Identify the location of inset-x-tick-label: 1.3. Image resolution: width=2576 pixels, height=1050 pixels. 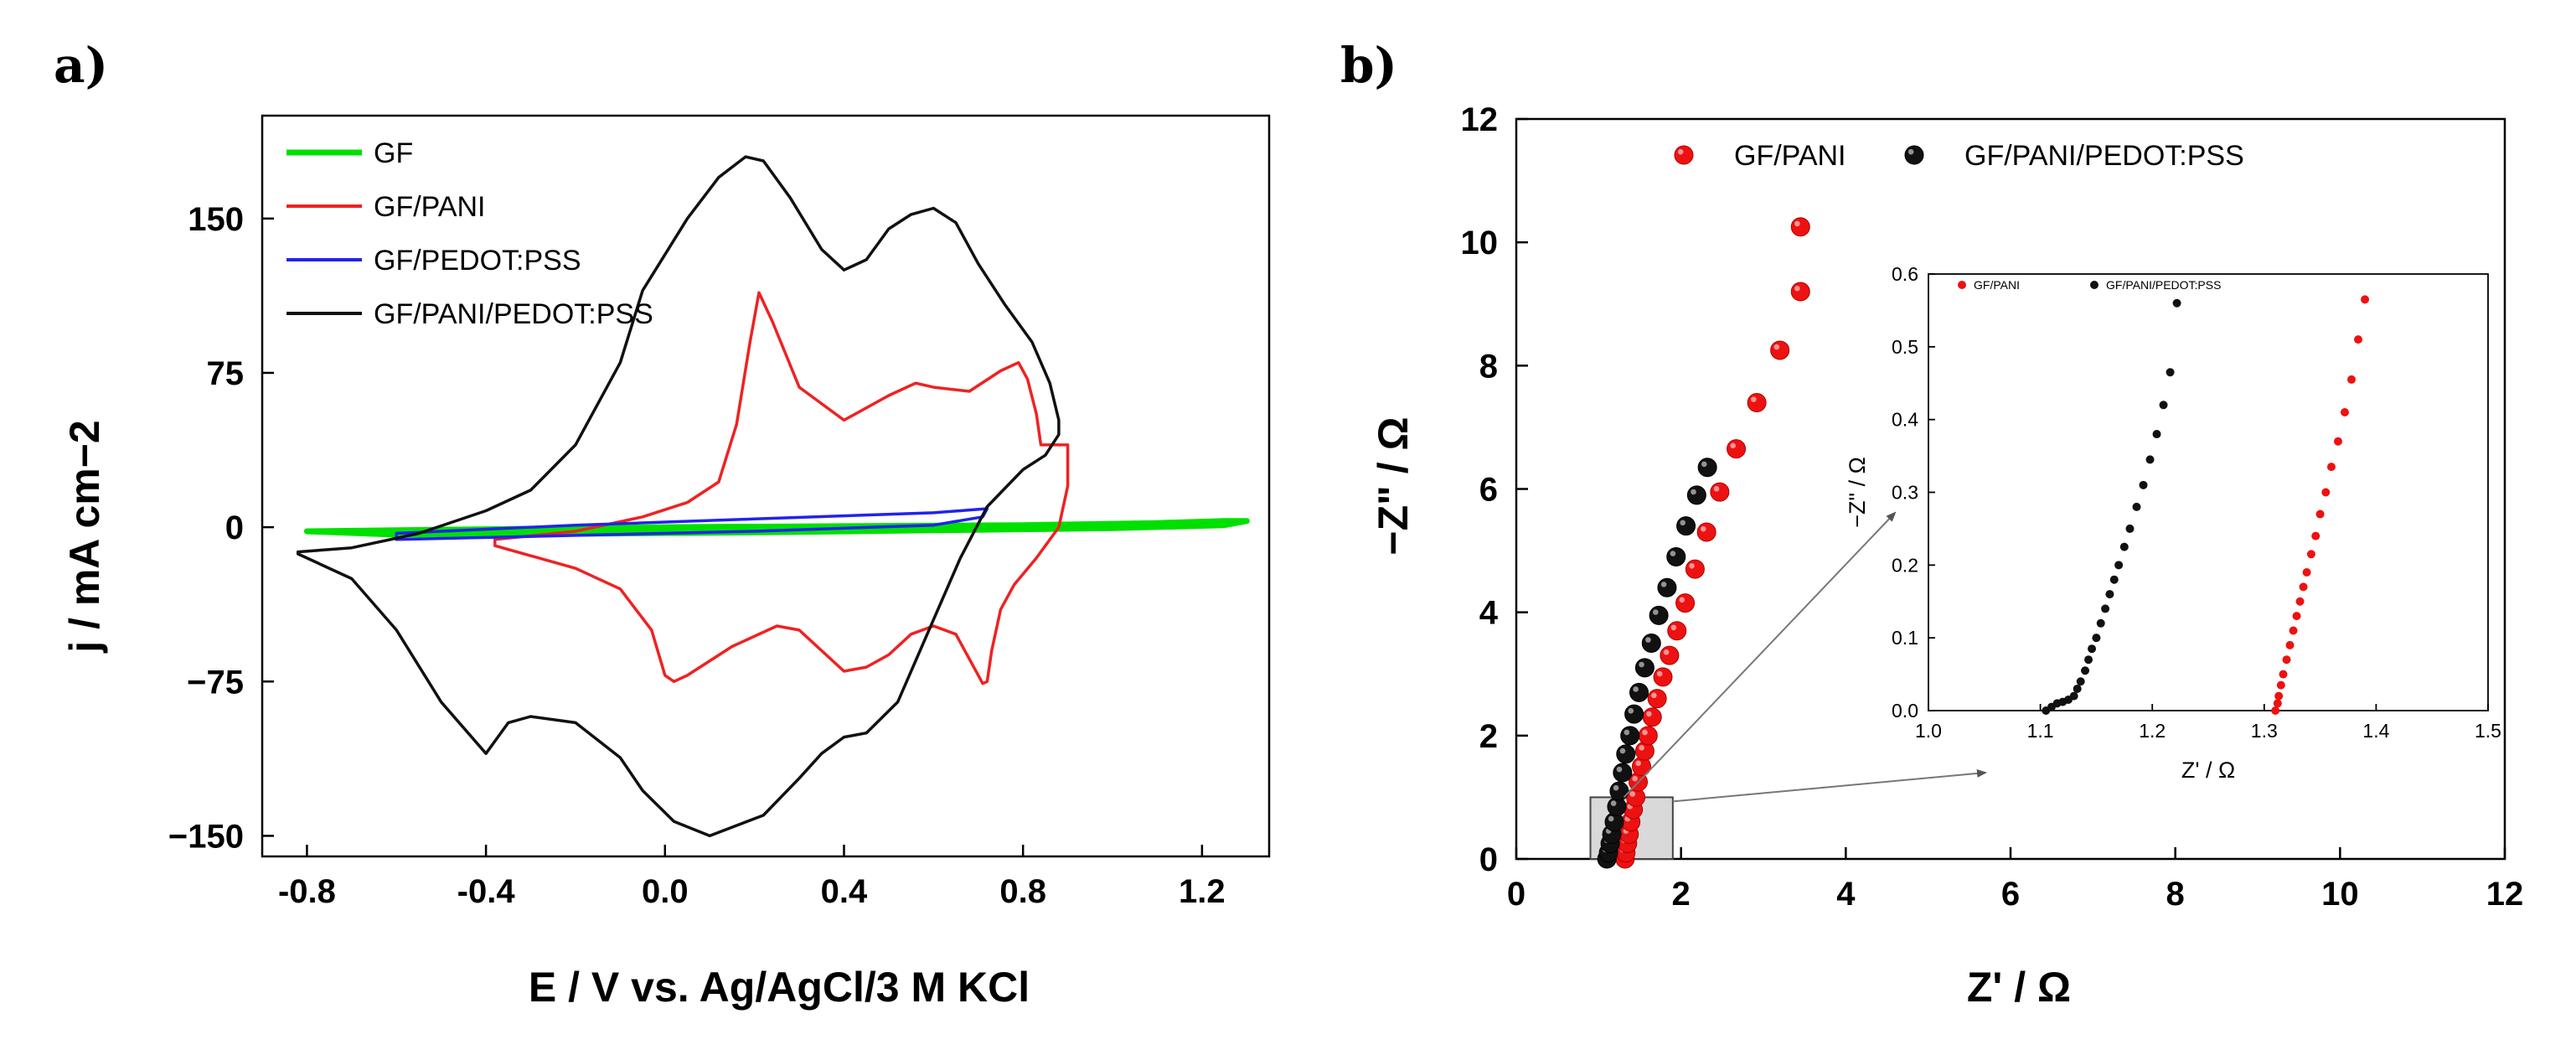
(2264, 731).